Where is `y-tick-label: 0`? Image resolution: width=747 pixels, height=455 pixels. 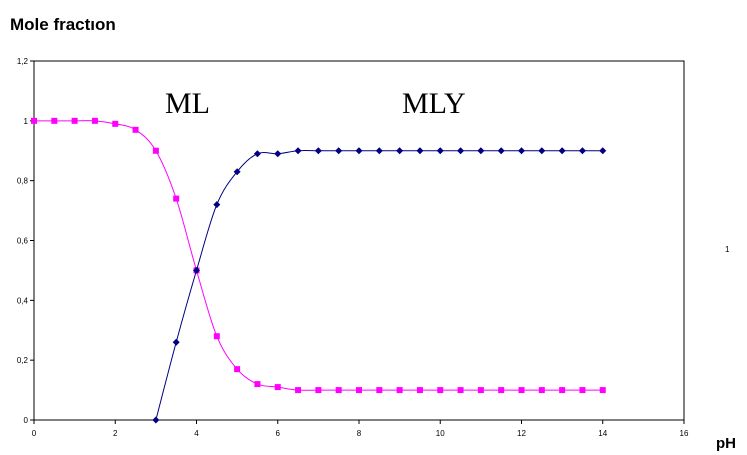 y-tick-label: 0 is located at coordinates (26, 420).